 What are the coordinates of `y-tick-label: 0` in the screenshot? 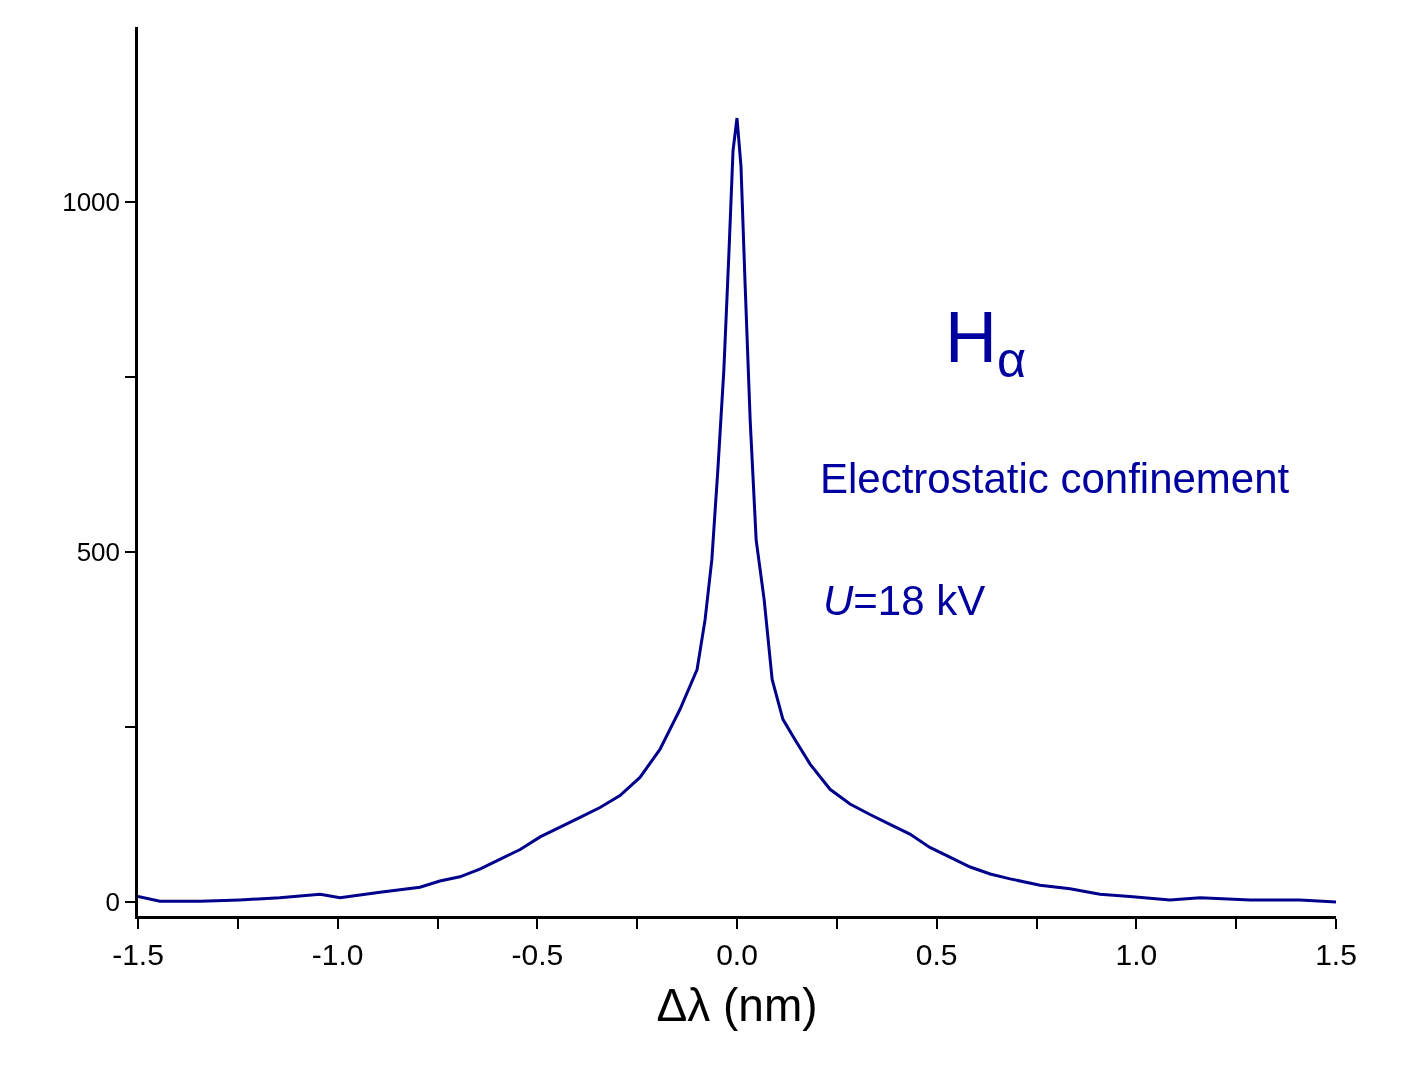 It's located at (113, 902).